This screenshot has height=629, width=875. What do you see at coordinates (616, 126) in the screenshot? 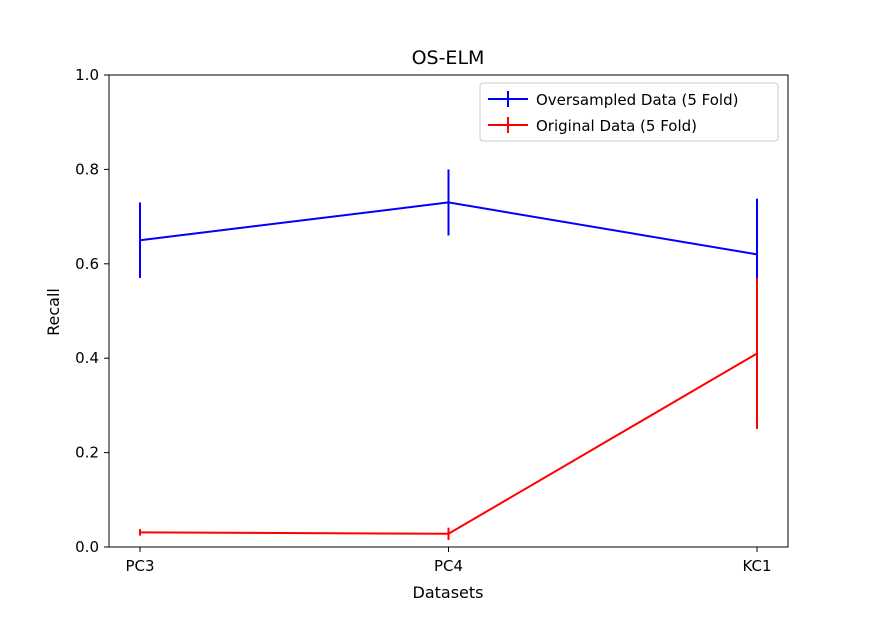
I see `legend-label-2: Original Data (5 Fold)` at bounding box center [616, 126].